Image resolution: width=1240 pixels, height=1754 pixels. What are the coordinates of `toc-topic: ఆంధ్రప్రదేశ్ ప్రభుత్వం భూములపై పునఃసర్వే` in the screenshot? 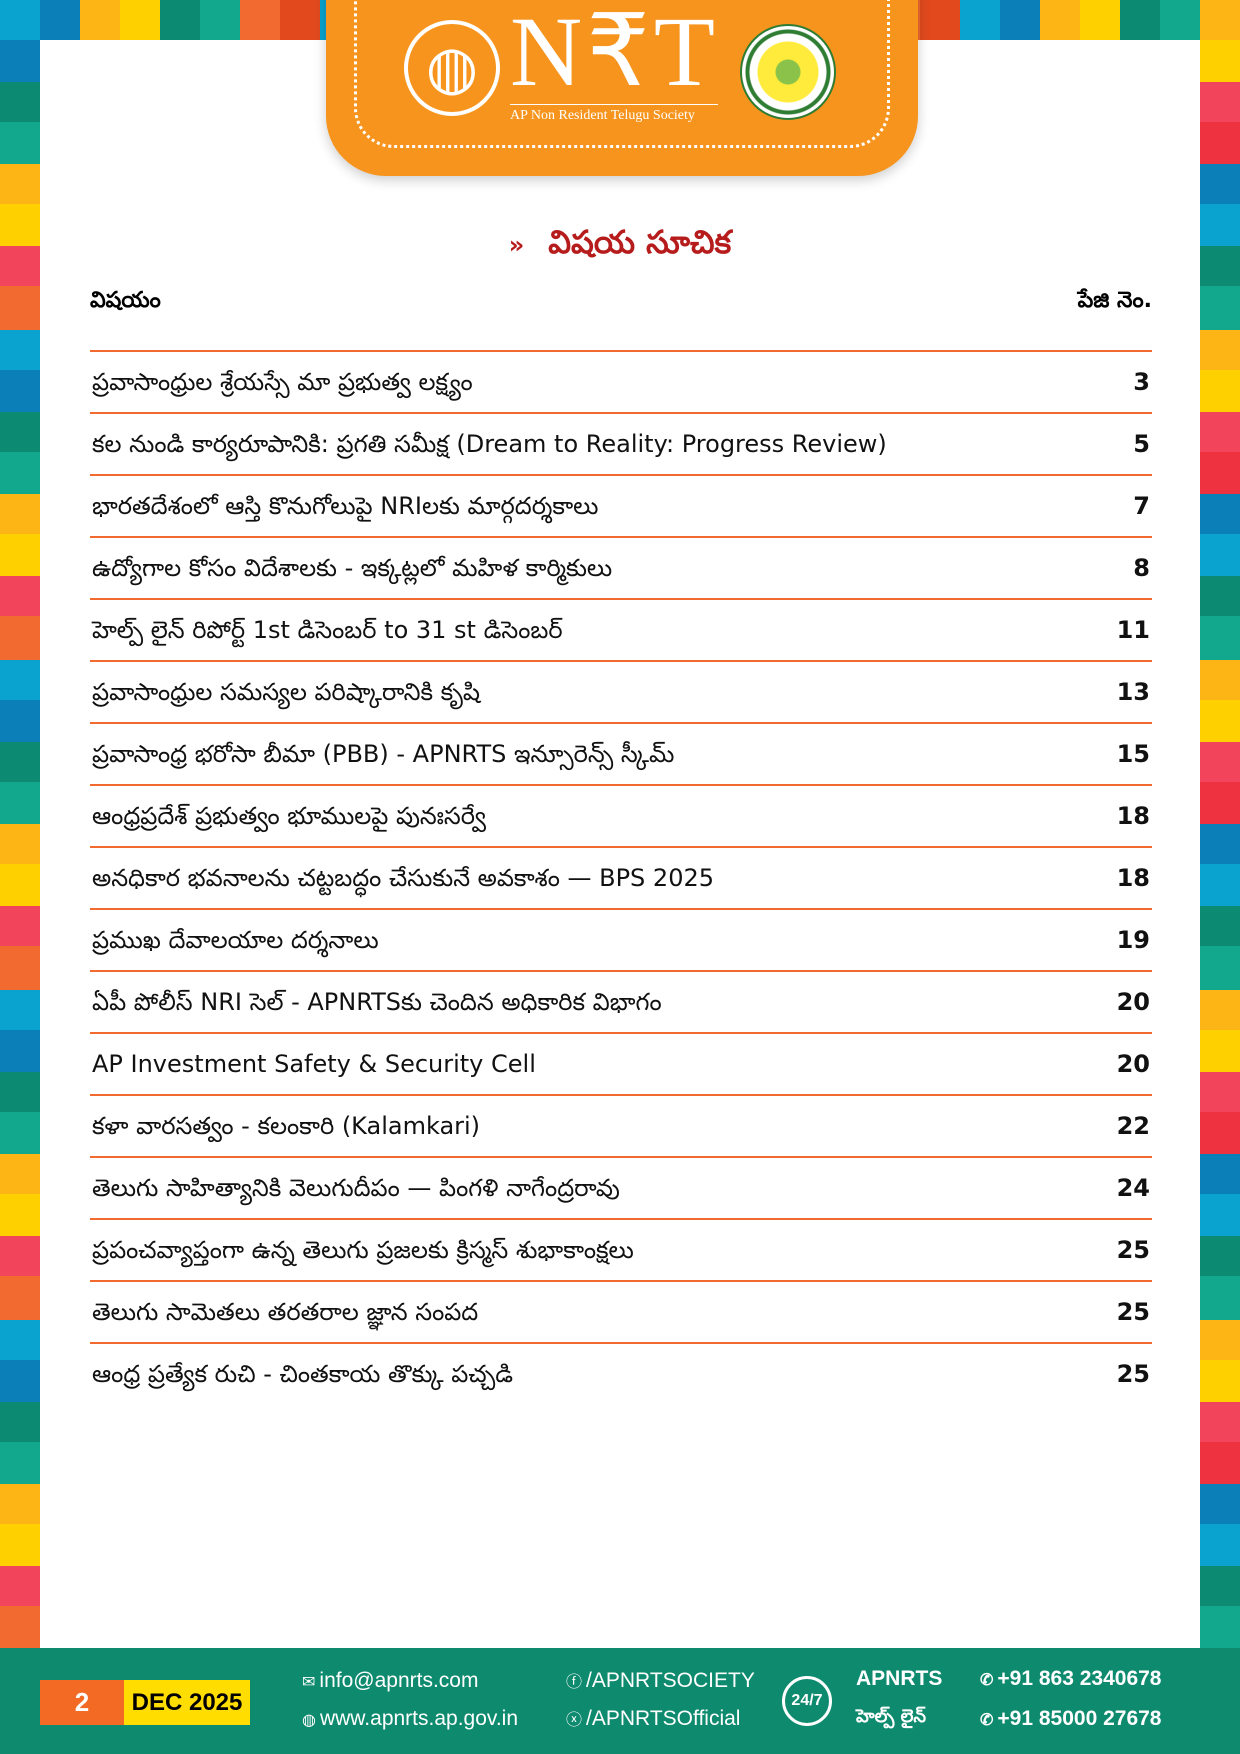 It's located at (289, 816).